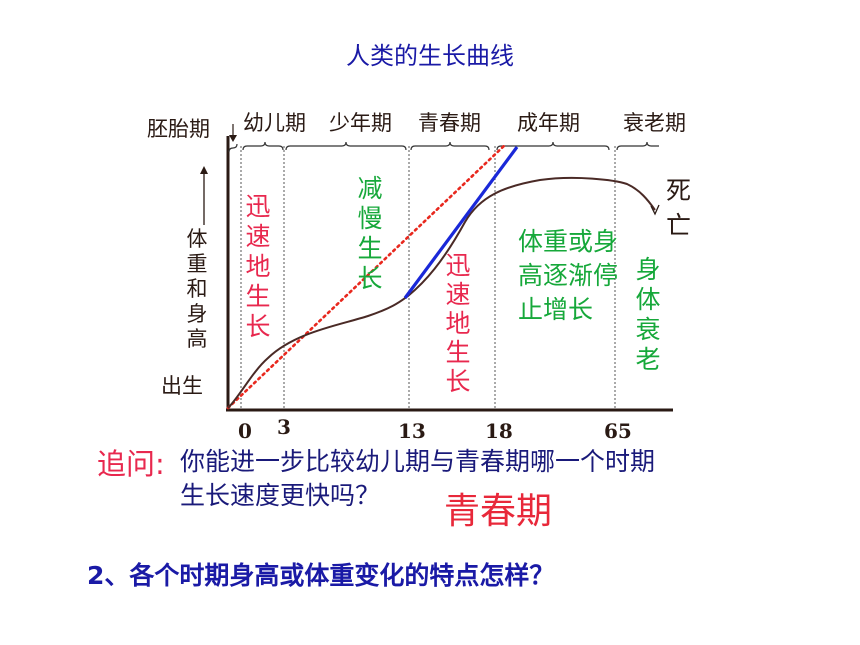 The width and height of the screenshot is (860, 645). Describe the element at coordinates (548, 123) in the screenshot. I see `period-label-adult: 成年期` at that location.